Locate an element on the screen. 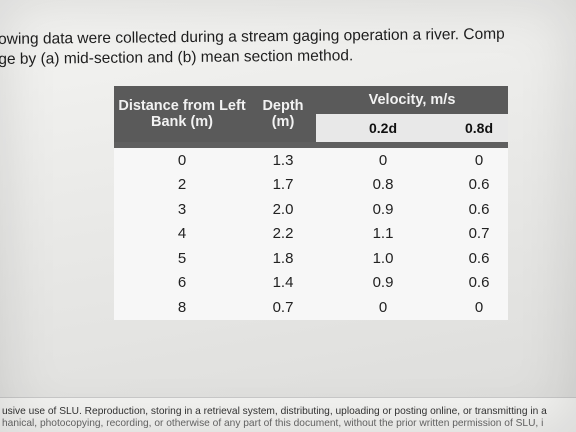 The image size is (576, 432). cell-depth: 1.4 is located at coordinates (283, 282).